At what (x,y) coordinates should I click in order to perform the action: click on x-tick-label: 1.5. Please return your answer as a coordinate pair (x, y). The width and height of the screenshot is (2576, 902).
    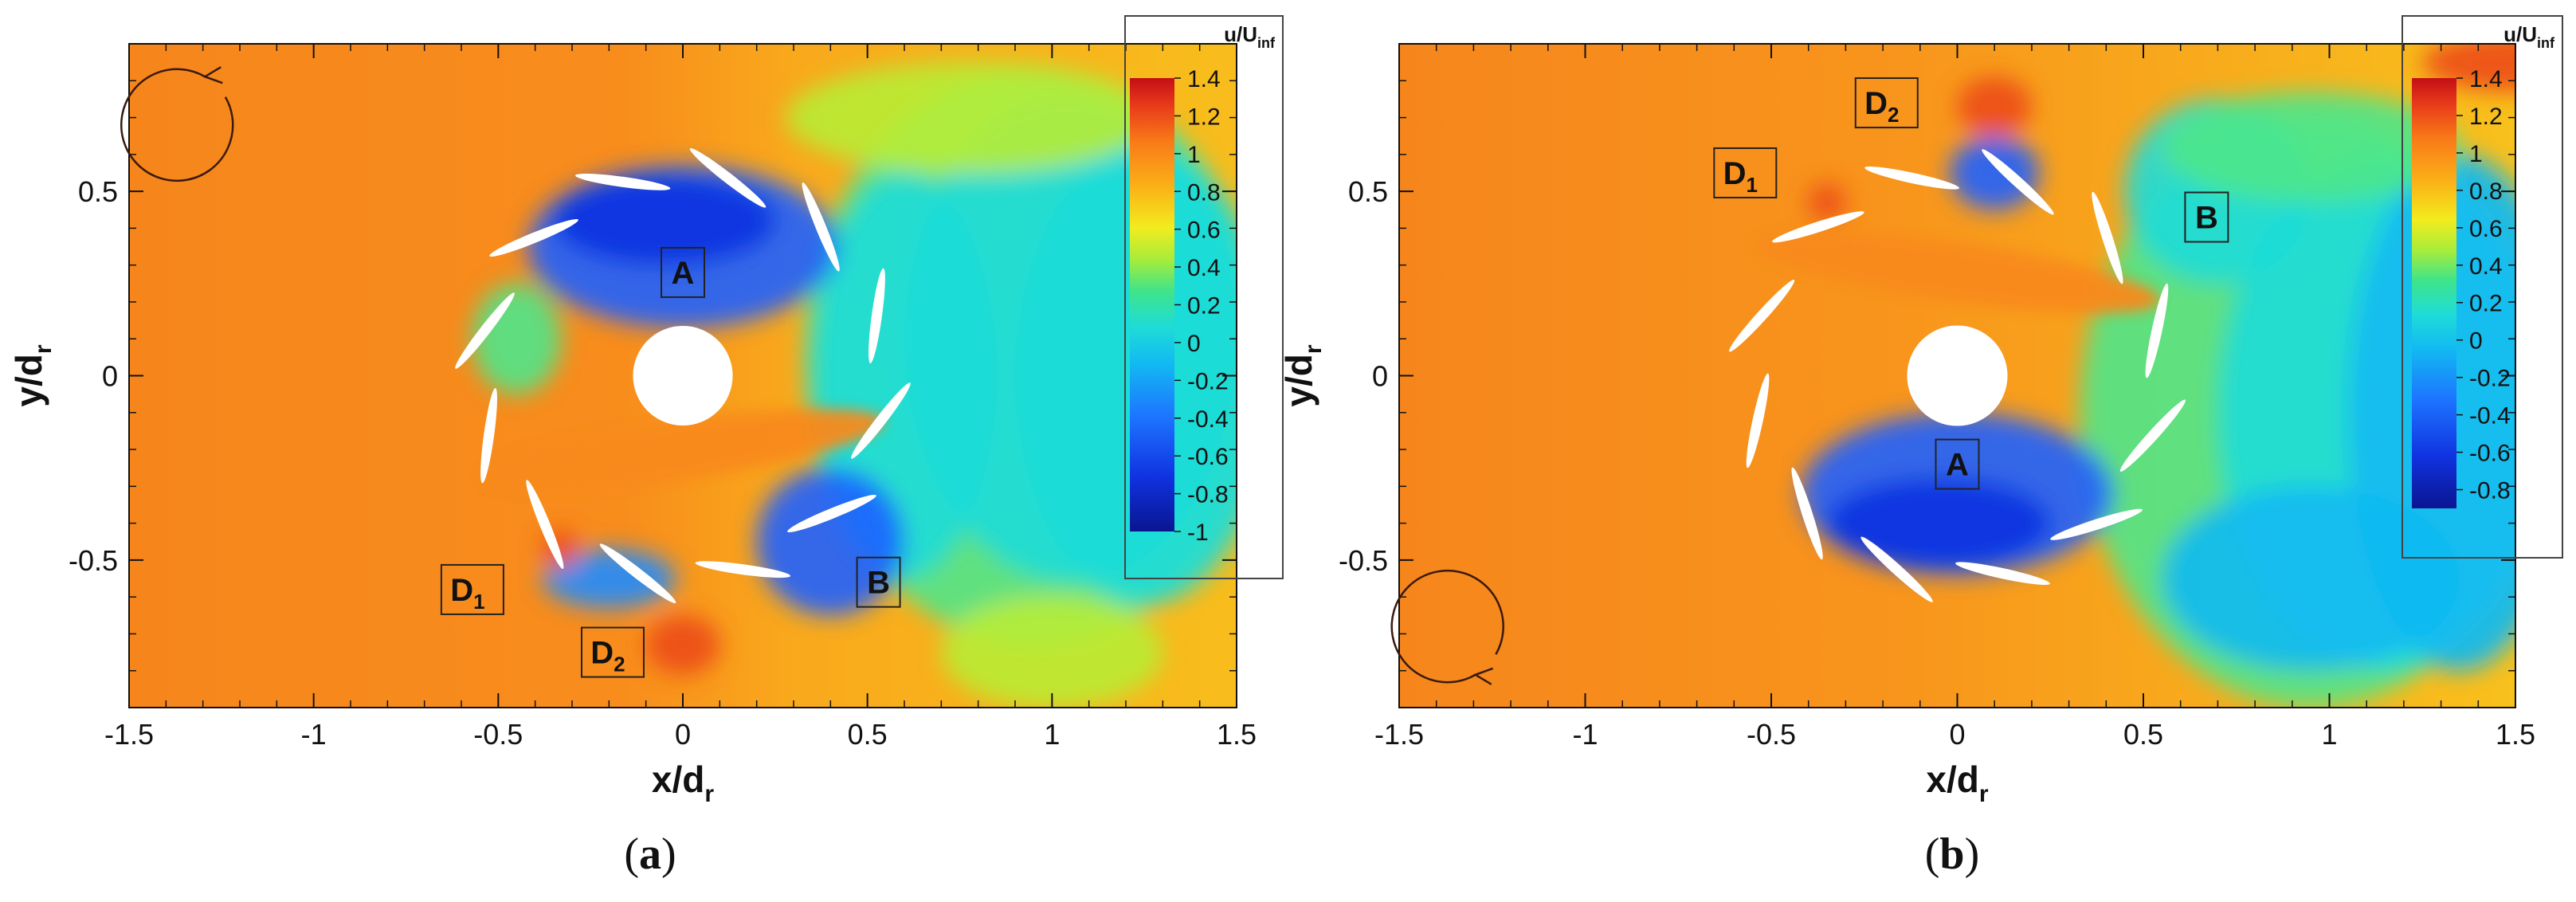
    Looking at the image, I should click on (1237, 734).